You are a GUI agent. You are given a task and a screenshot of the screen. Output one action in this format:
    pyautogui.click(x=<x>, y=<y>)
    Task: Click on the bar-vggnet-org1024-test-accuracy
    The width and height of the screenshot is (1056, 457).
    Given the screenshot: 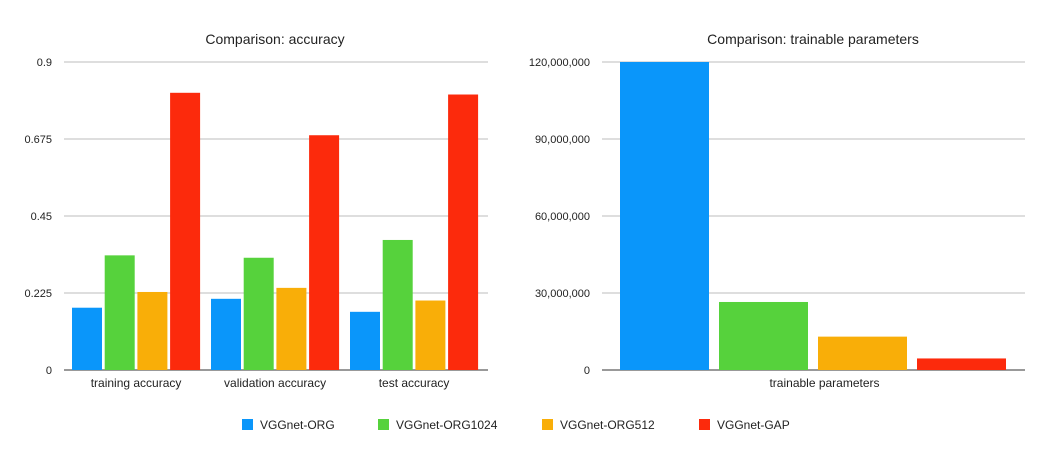 What is the action you would take?
    pyautogui.click(x=397, y=304)
    